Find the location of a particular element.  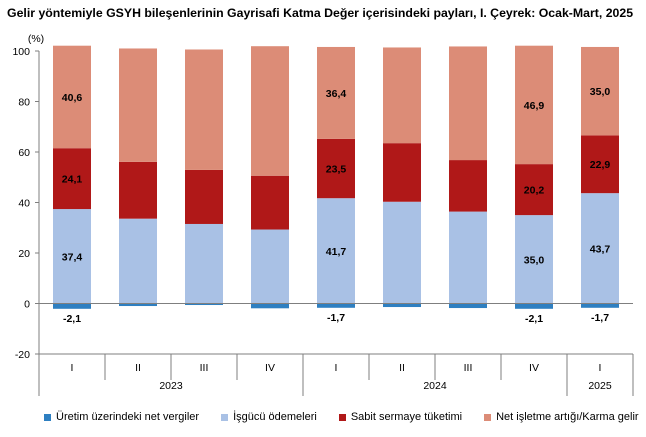

data-label: 43,7 is located at coordinates (600, 249).